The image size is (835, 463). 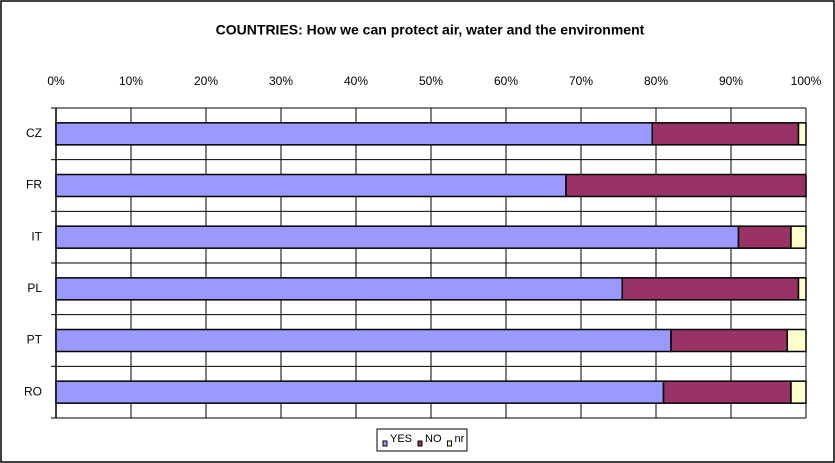 I want to click on y-tick-label: PT, so click(x=35, y=340).